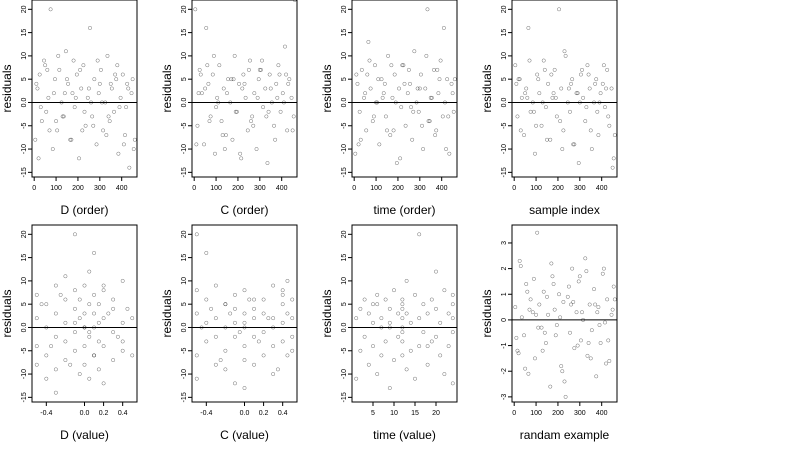 This screenshot has height=450, width=800. Describe the element at coordinates (487, 313) in the screenshot. I see `y-axis-label: residuals` at that location.